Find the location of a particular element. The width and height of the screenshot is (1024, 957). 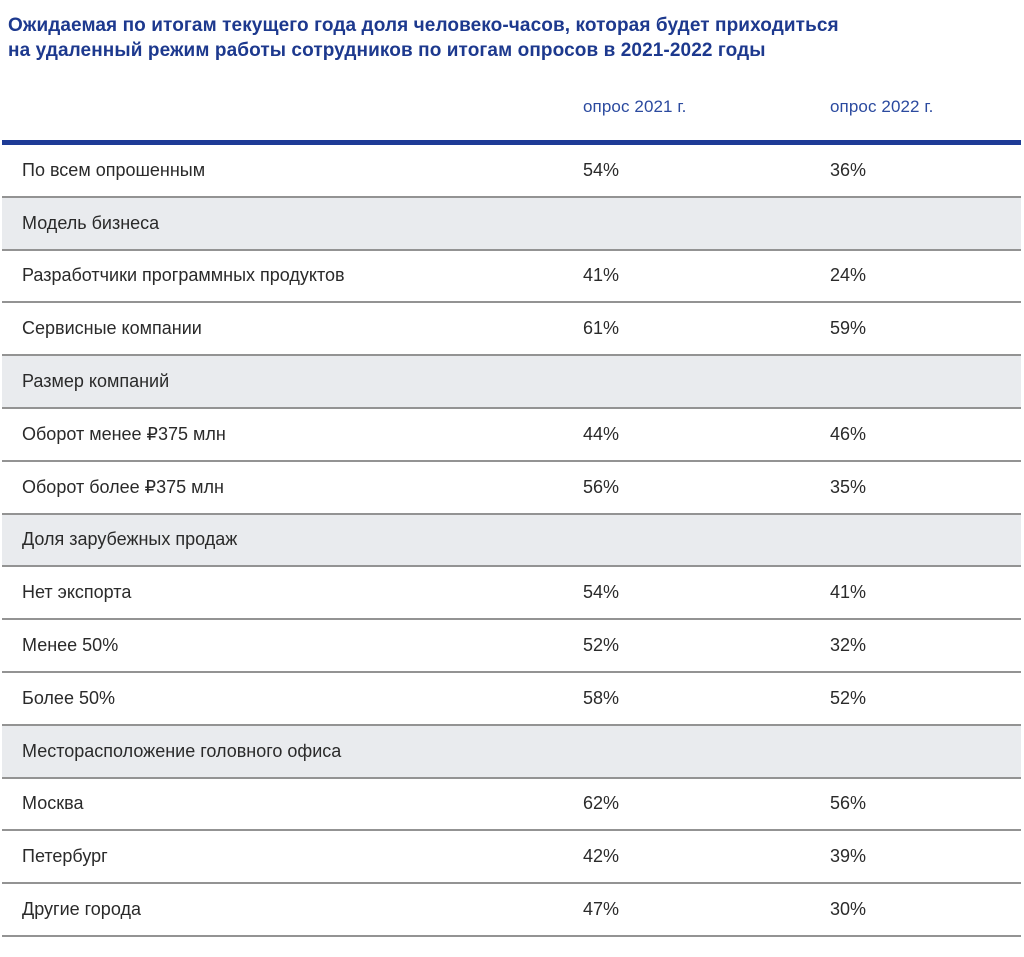

row-value-2021: 44% is located at coordinates (601, 433).